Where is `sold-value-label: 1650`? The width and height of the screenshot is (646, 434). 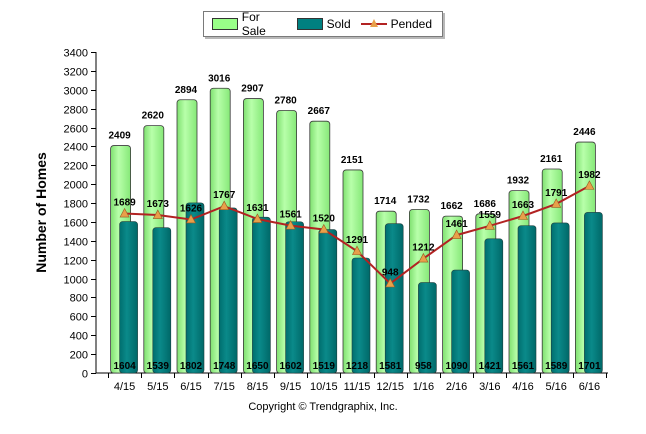
sold-value-label: 1650 is located at coordinates (257, 366).